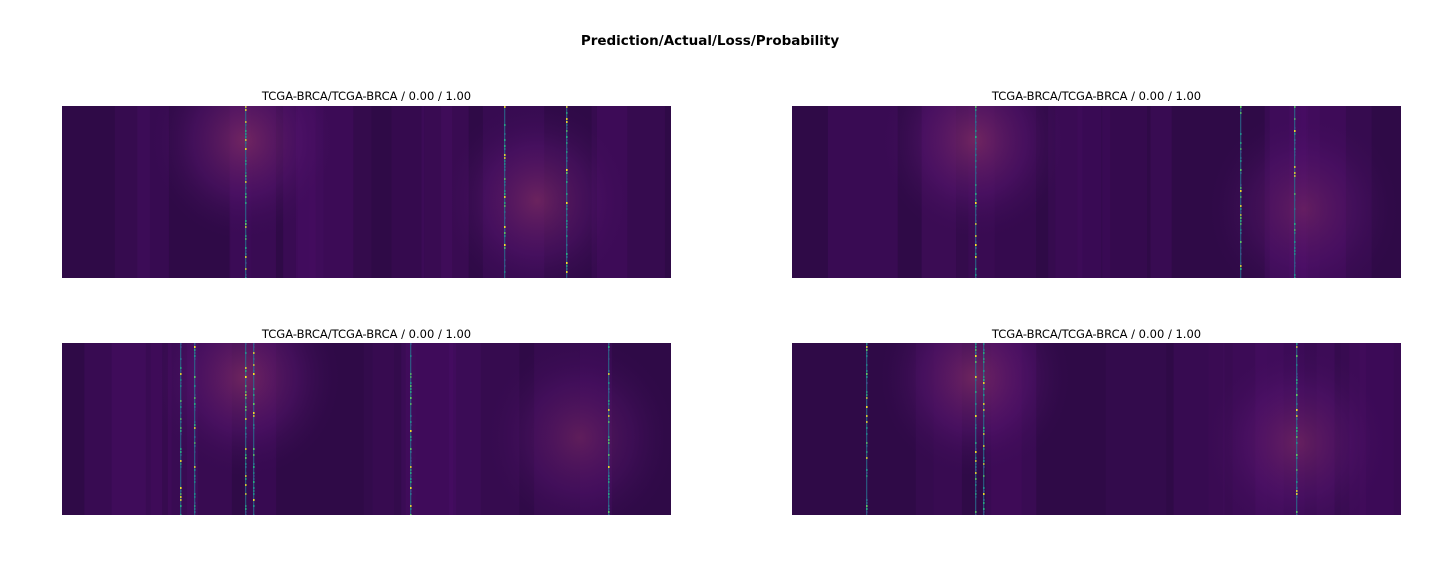 The image size is (1446, 569). I want to click on panel-1-title: TCGA-BRCA/TCGA-BRCA / 0.00 / 1.00, so click(366, 96).